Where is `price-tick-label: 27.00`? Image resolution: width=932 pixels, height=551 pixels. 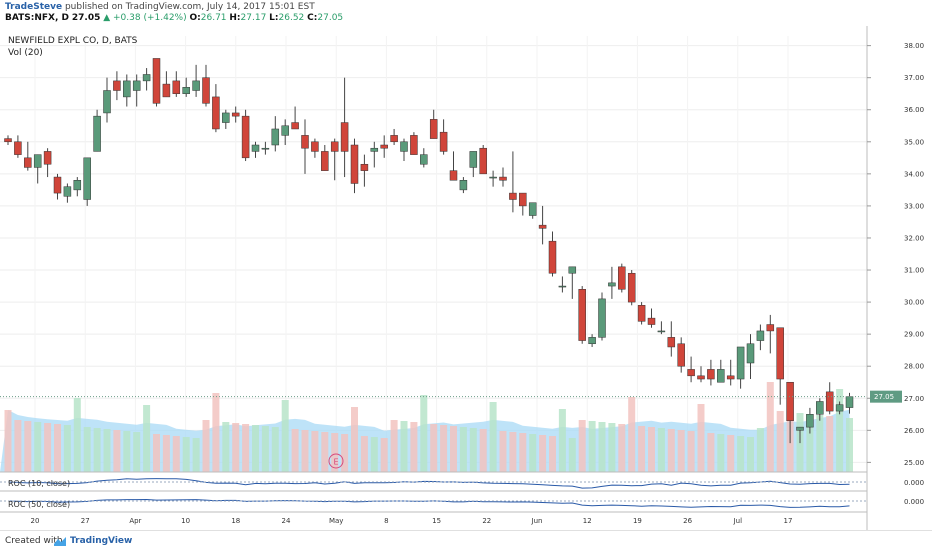
price-tick-label: 27.00 is located at coordinates (914, 399).